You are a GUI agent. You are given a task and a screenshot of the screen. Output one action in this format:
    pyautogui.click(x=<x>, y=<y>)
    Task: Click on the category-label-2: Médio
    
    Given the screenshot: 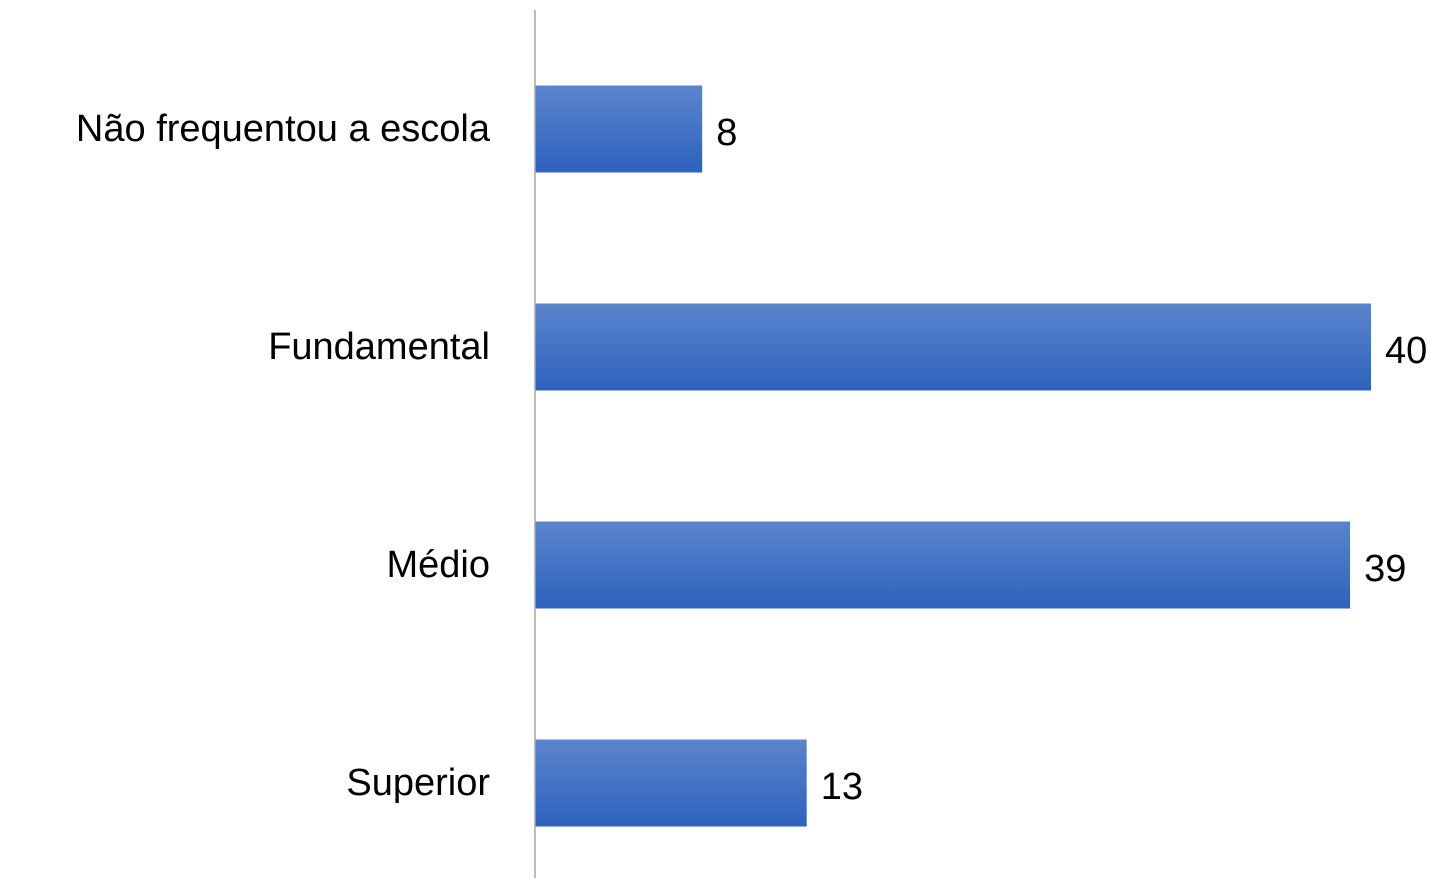 What is the action you would take?
    pyautogui.click(x=439, y=565)
    